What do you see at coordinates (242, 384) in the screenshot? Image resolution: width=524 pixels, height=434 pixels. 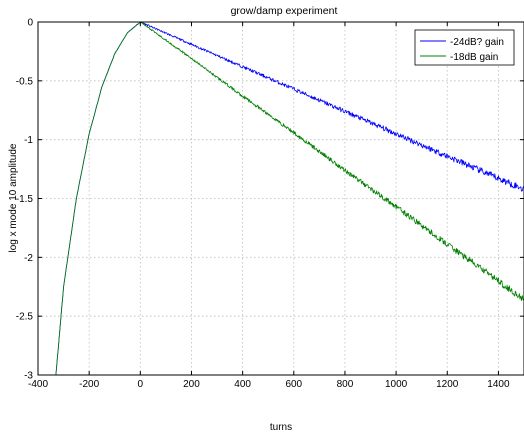 I see `x-tick-label: 400` at bounding box center [242, 384].